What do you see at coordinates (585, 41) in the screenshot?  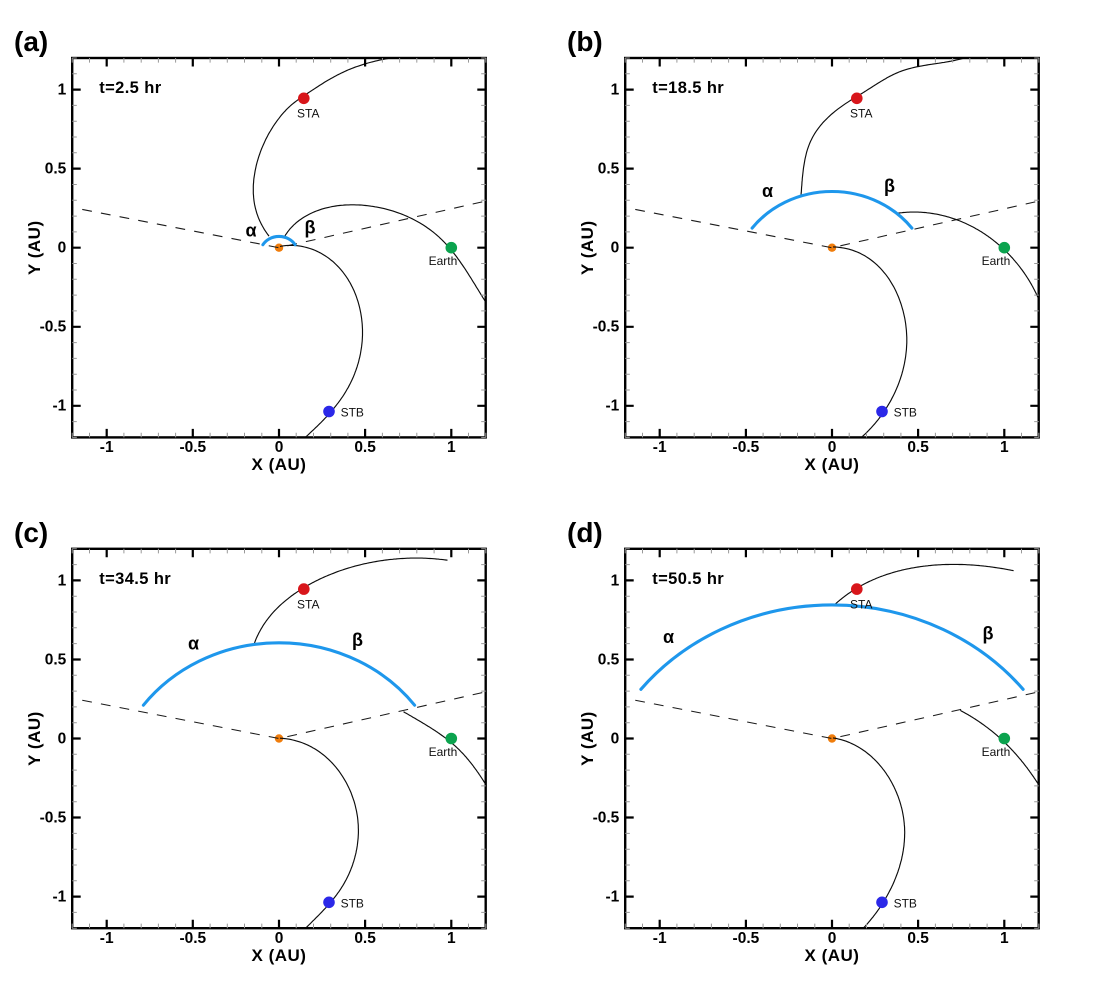 I see `svg-text: (b)` at bounding box center [585, 41].